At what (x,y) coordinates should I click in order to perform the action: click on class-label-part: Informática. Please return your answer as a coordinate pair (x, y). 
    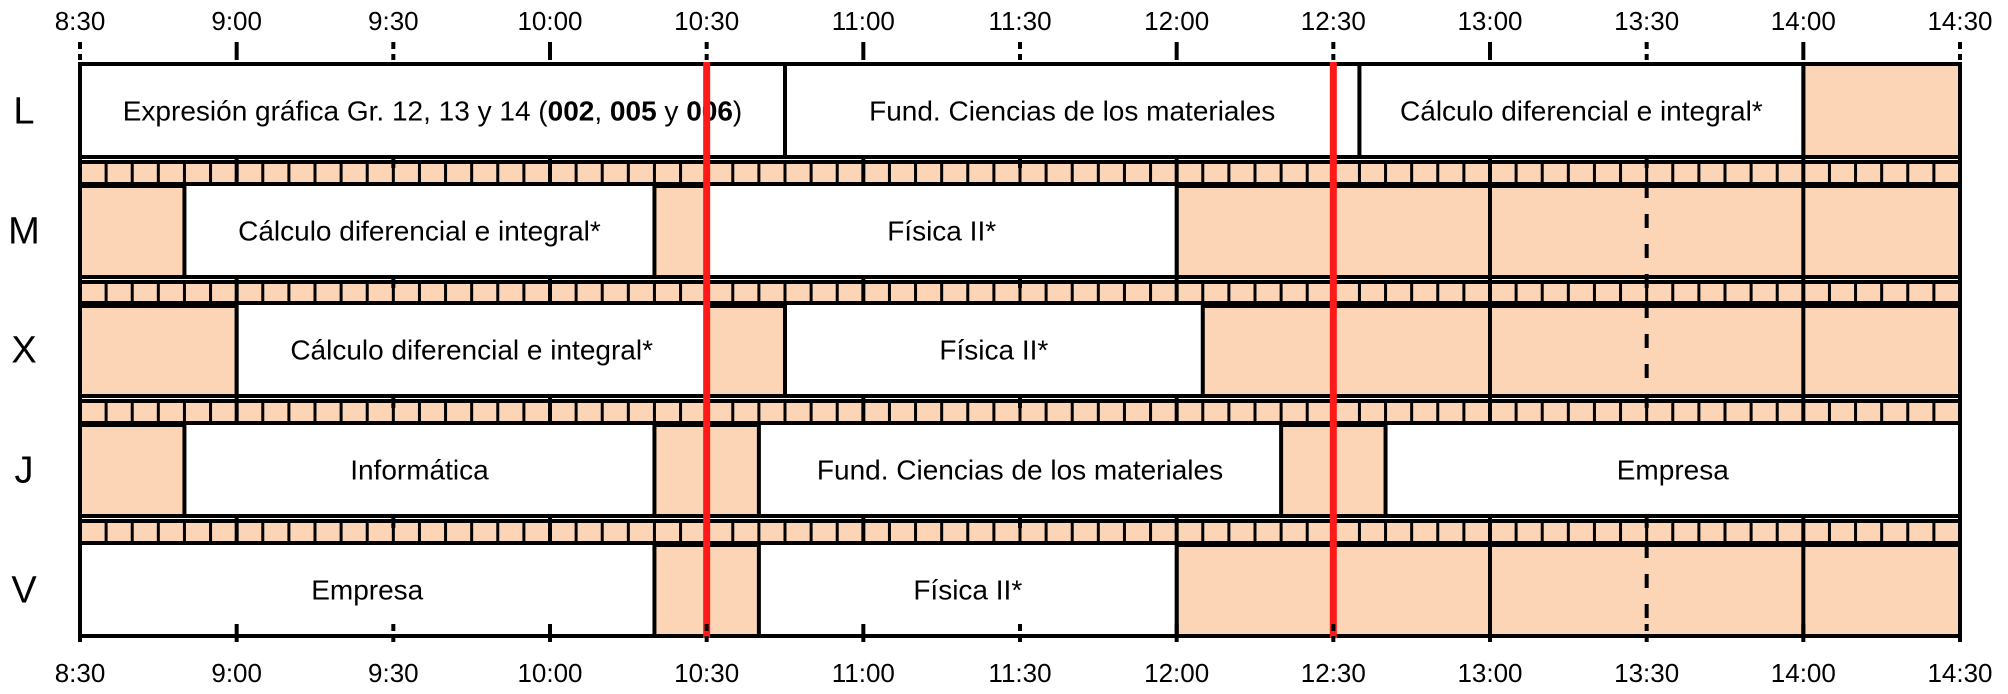
    Looking at the image, I should click on (419, 470).